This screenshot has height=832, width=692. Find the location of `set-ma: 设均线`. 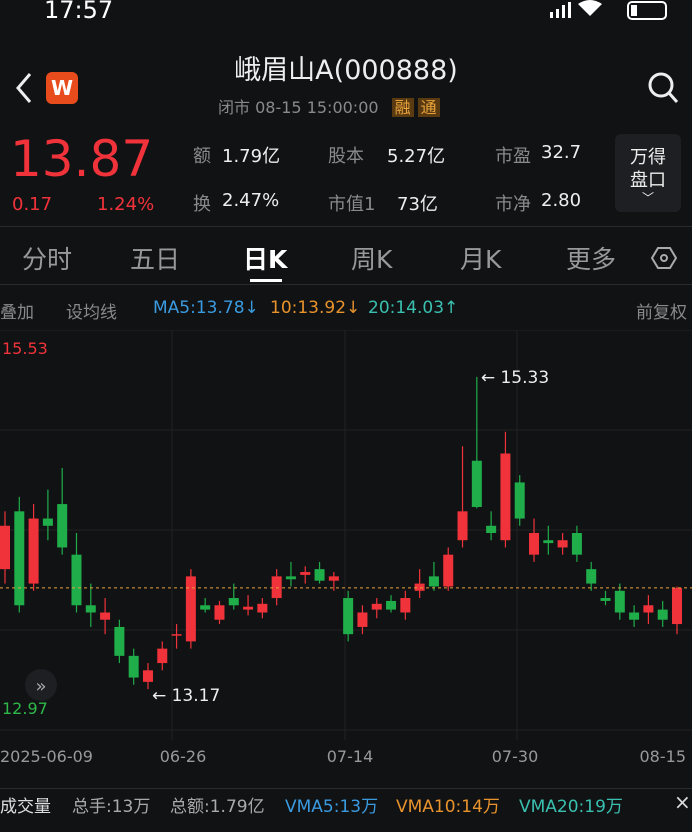

set-ma: 设均线 is located at coordinates (91, 313).